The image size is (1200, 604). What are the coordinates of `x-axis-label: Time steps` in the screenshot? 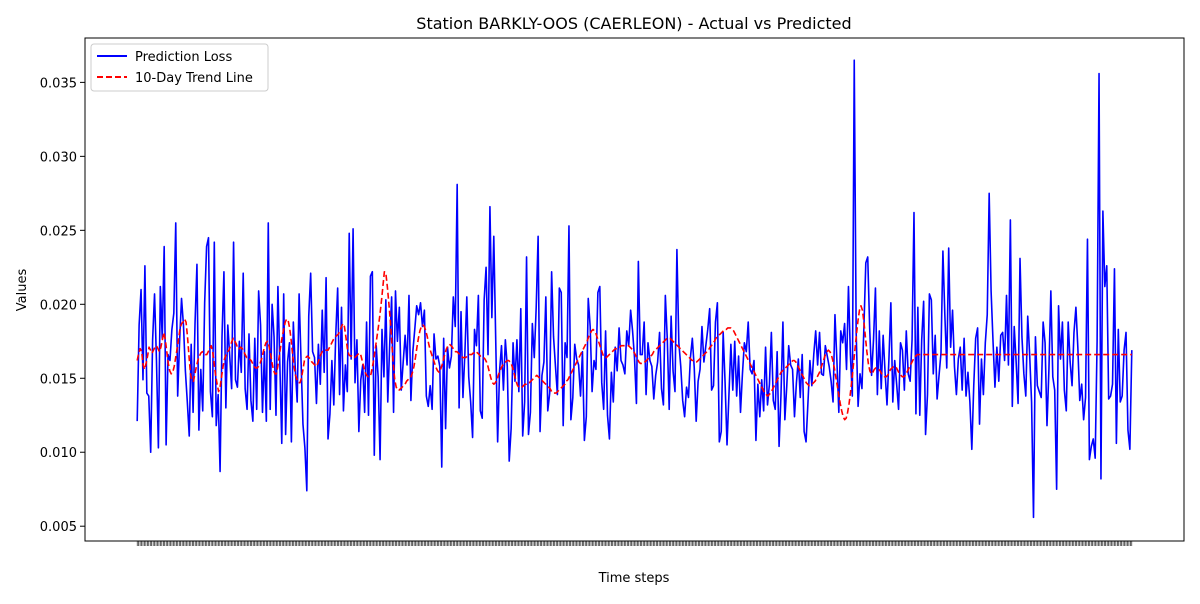 It's located at (634, 578).